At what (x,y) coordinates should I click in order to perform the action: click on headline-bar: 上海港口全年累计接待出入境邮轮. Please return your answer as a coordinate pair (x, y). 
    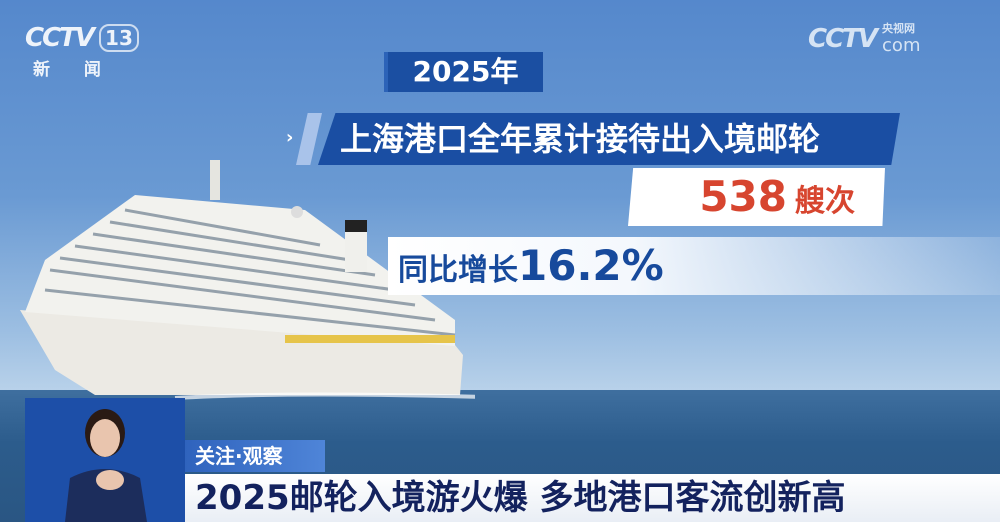
    Looking at the image, I should click on (609, 139).